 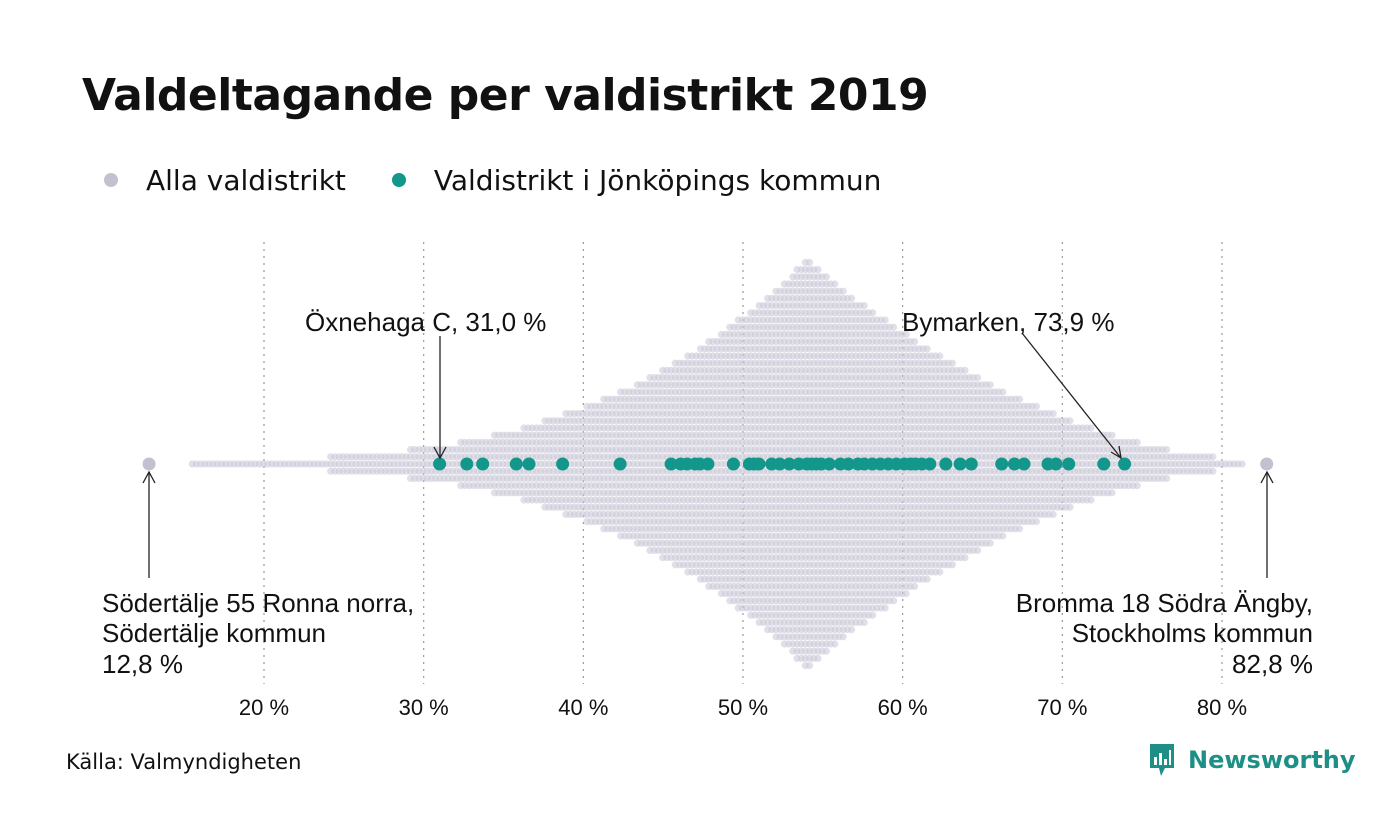 What do you see at coordinates (425, 322) in the screenshot?
I see `annotation-min-jkpg: Öxnehaga C, 31,0 %` at bounding box center [425, 322].